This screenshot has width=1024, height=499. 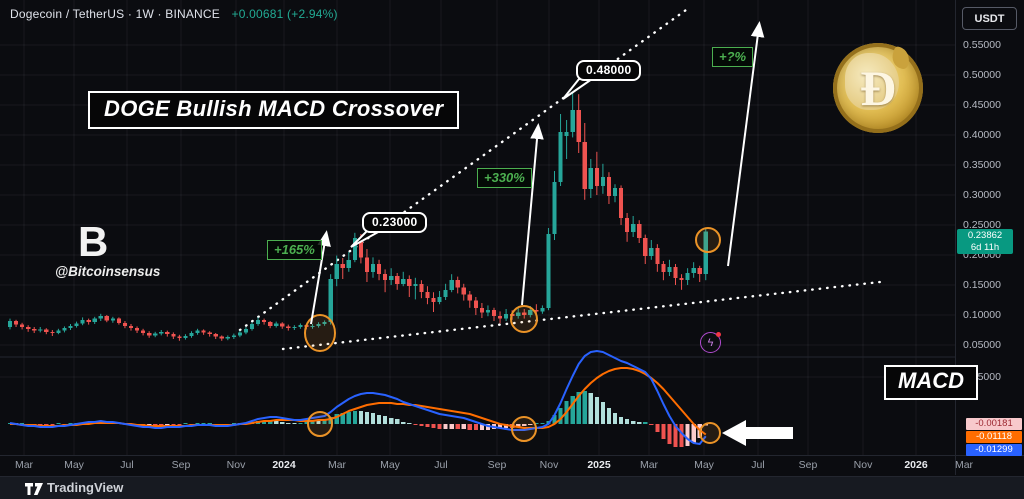 I want to click on tradingview-logo-icon, so click(x=34, y=489).